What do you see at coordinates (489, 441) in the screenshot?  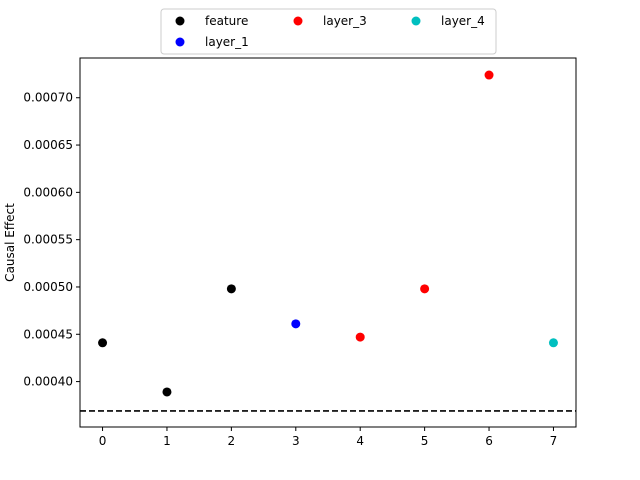 I see `x-tick-label: 6` at bounding box center [489, 441].